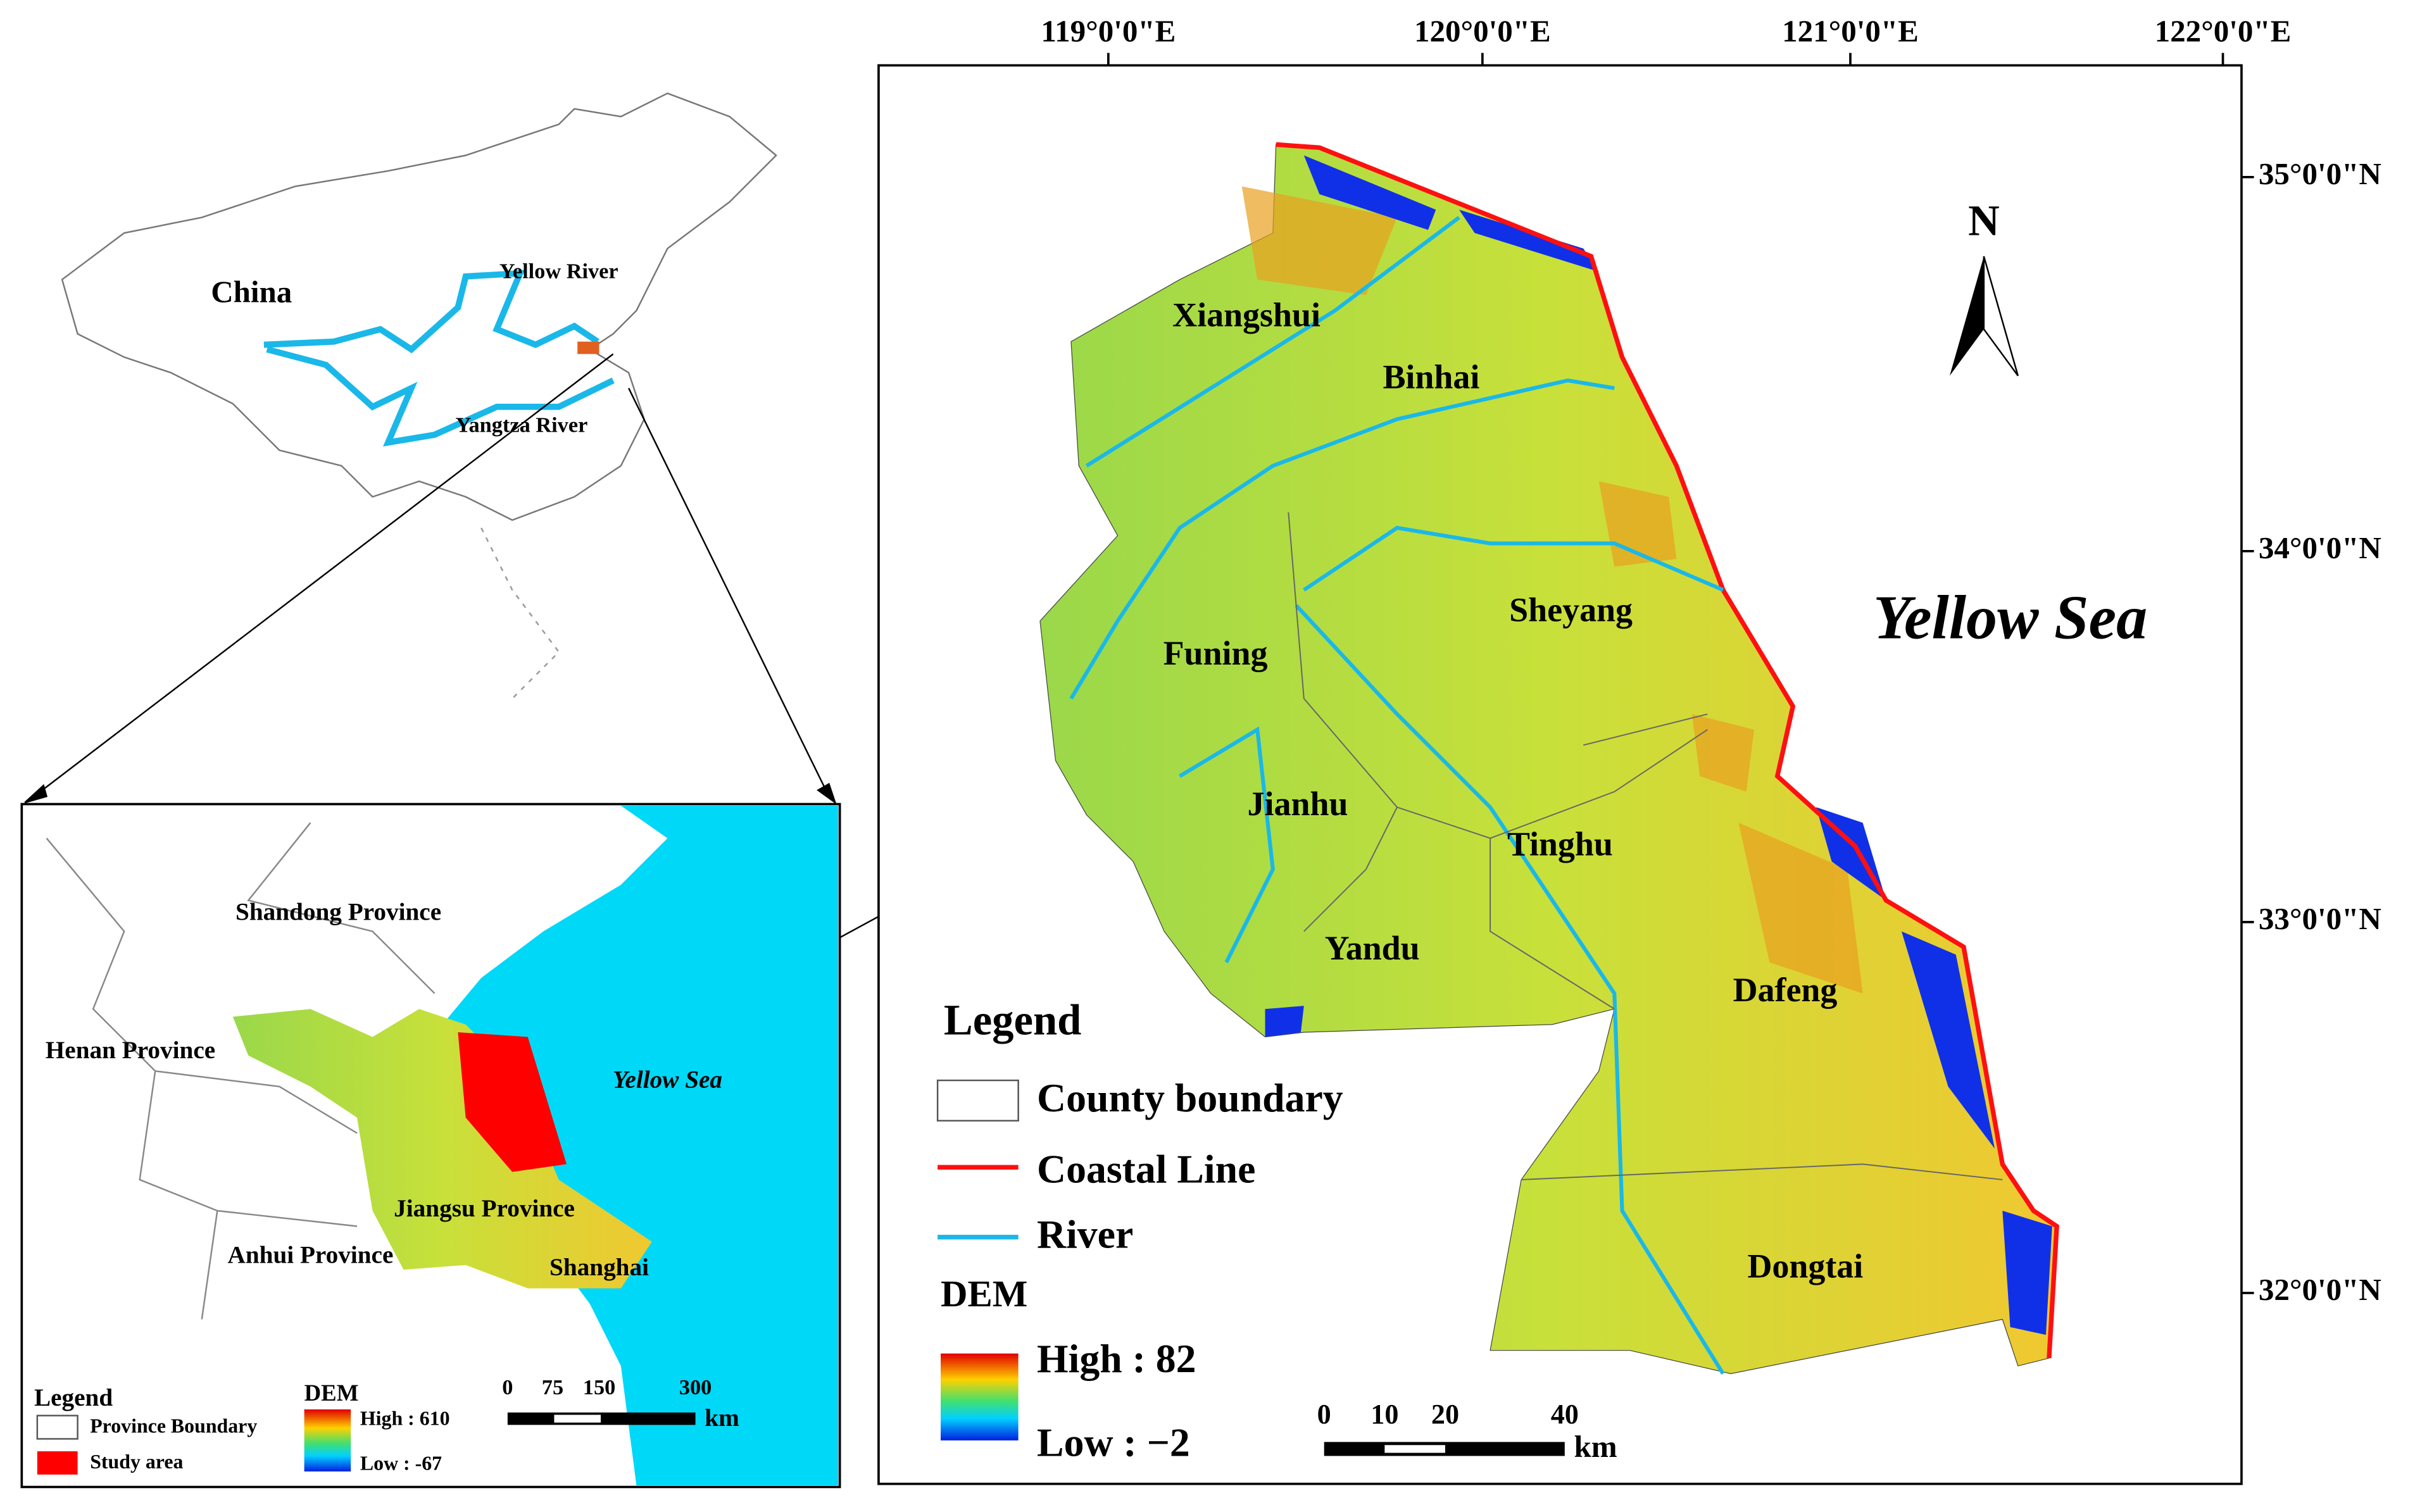 This screenshot has height=1512, width=2434. Describe the element at coordinates (1805, 1266) in the screenshot. I see `county-label: Dongtai` at that location.